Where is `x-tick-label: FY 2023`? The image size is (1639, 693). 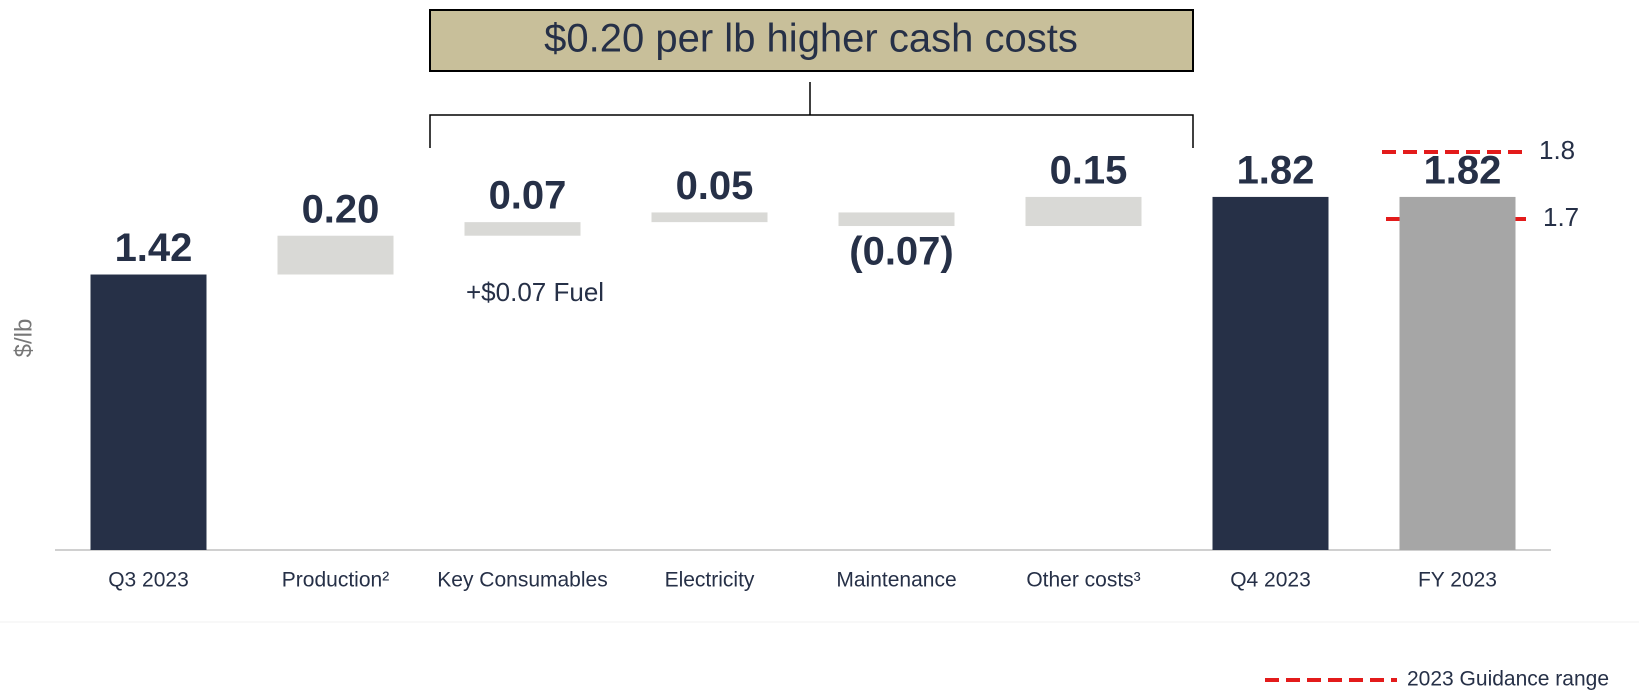
x-tick-label: FY 2023 is located at coordinates (1457, 580).